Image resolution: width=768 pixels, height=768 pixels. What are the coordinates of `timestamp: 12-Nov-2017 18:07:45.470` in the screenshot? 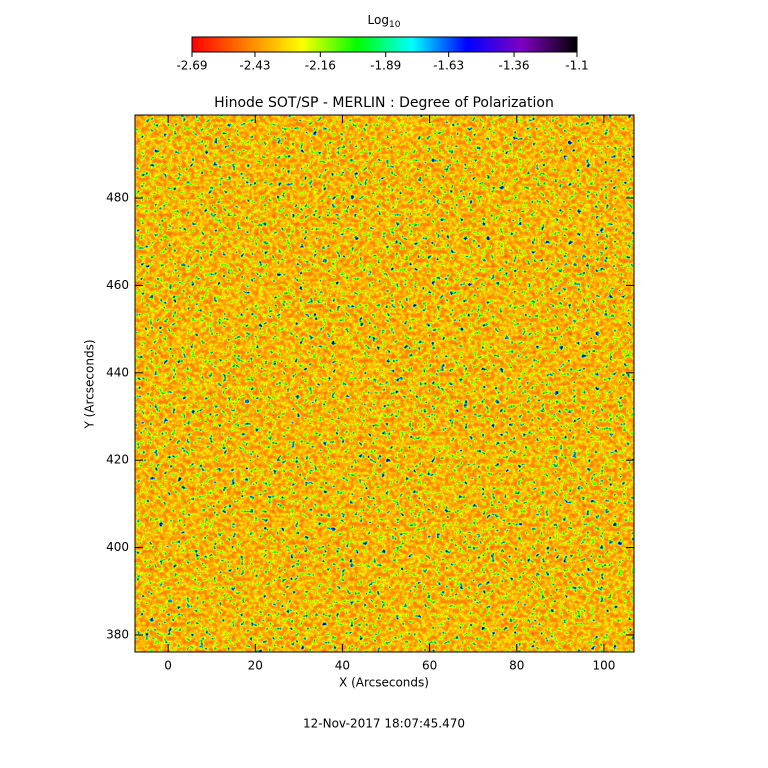 It's located at (384, 724).